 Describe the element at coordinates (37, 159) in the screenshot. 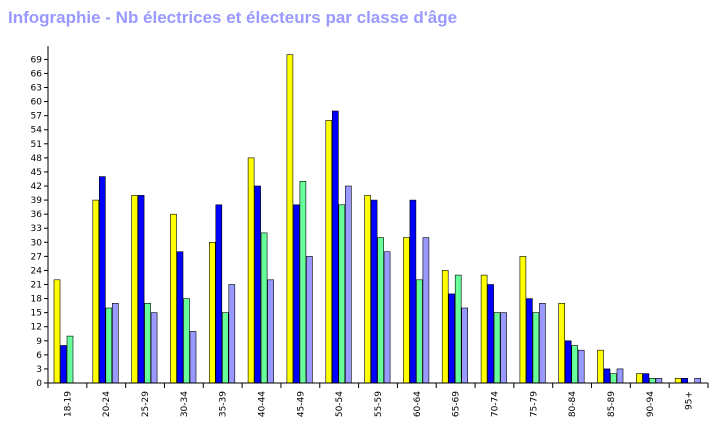

I see `y-tick-label: 48` at that location.